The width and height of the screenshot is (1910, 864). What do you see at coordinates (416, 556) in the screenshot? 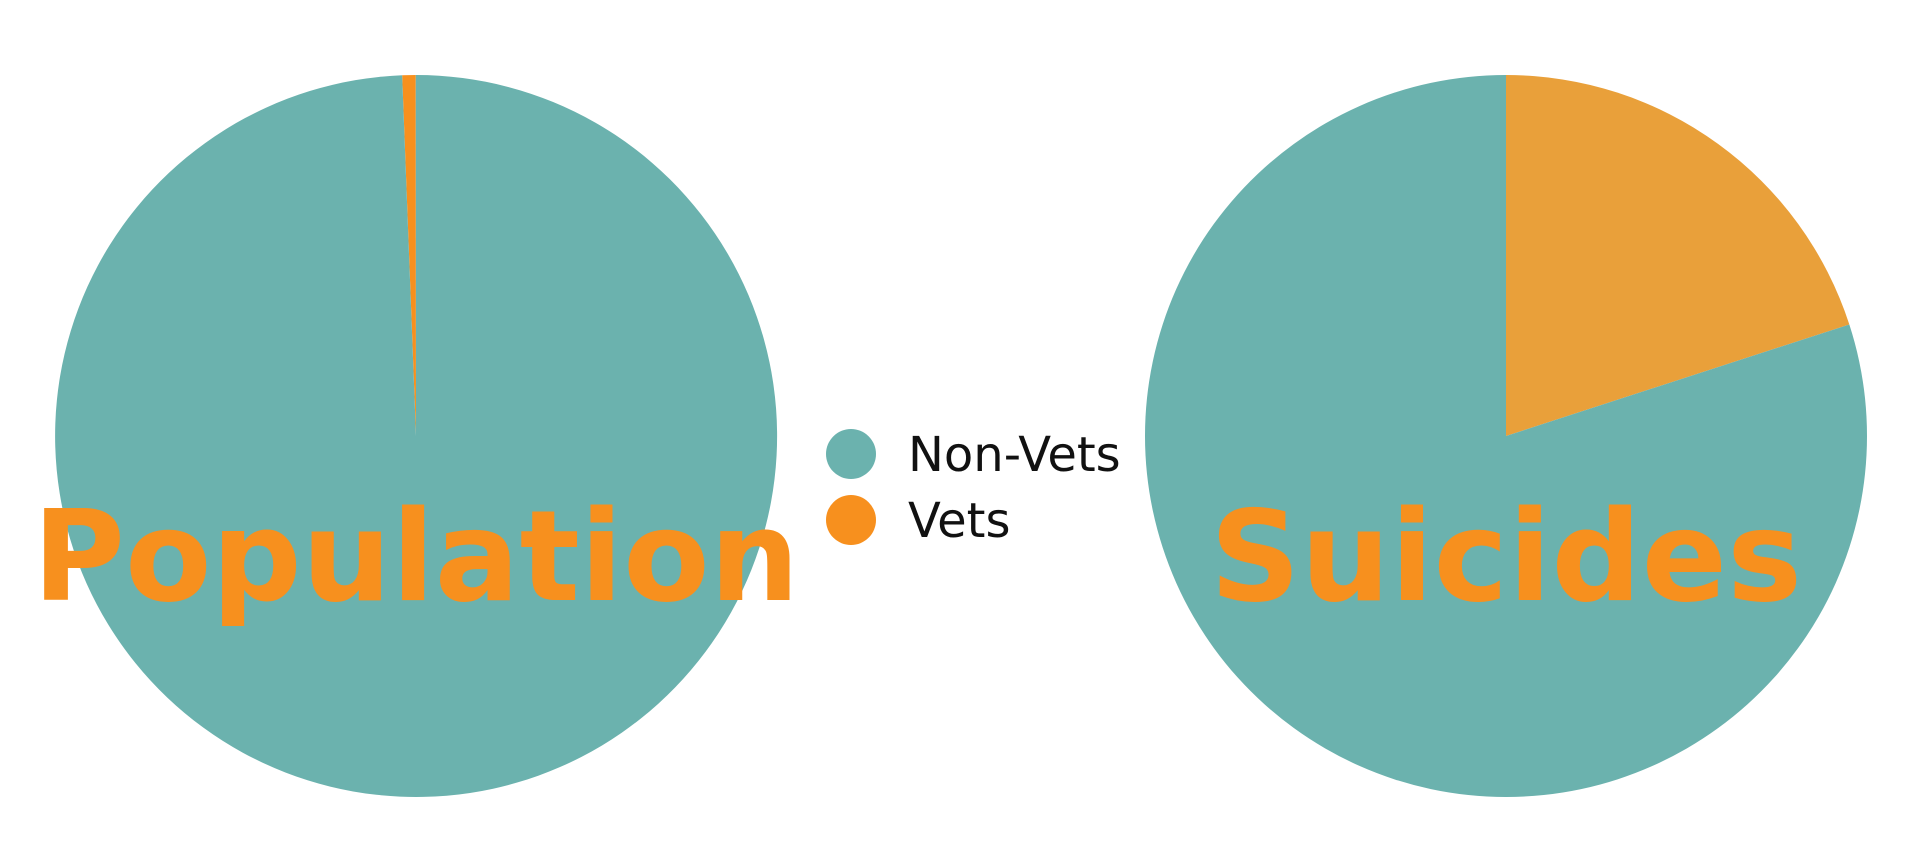
I see `population-pie-title: Population` at bounding box center [416, 556].